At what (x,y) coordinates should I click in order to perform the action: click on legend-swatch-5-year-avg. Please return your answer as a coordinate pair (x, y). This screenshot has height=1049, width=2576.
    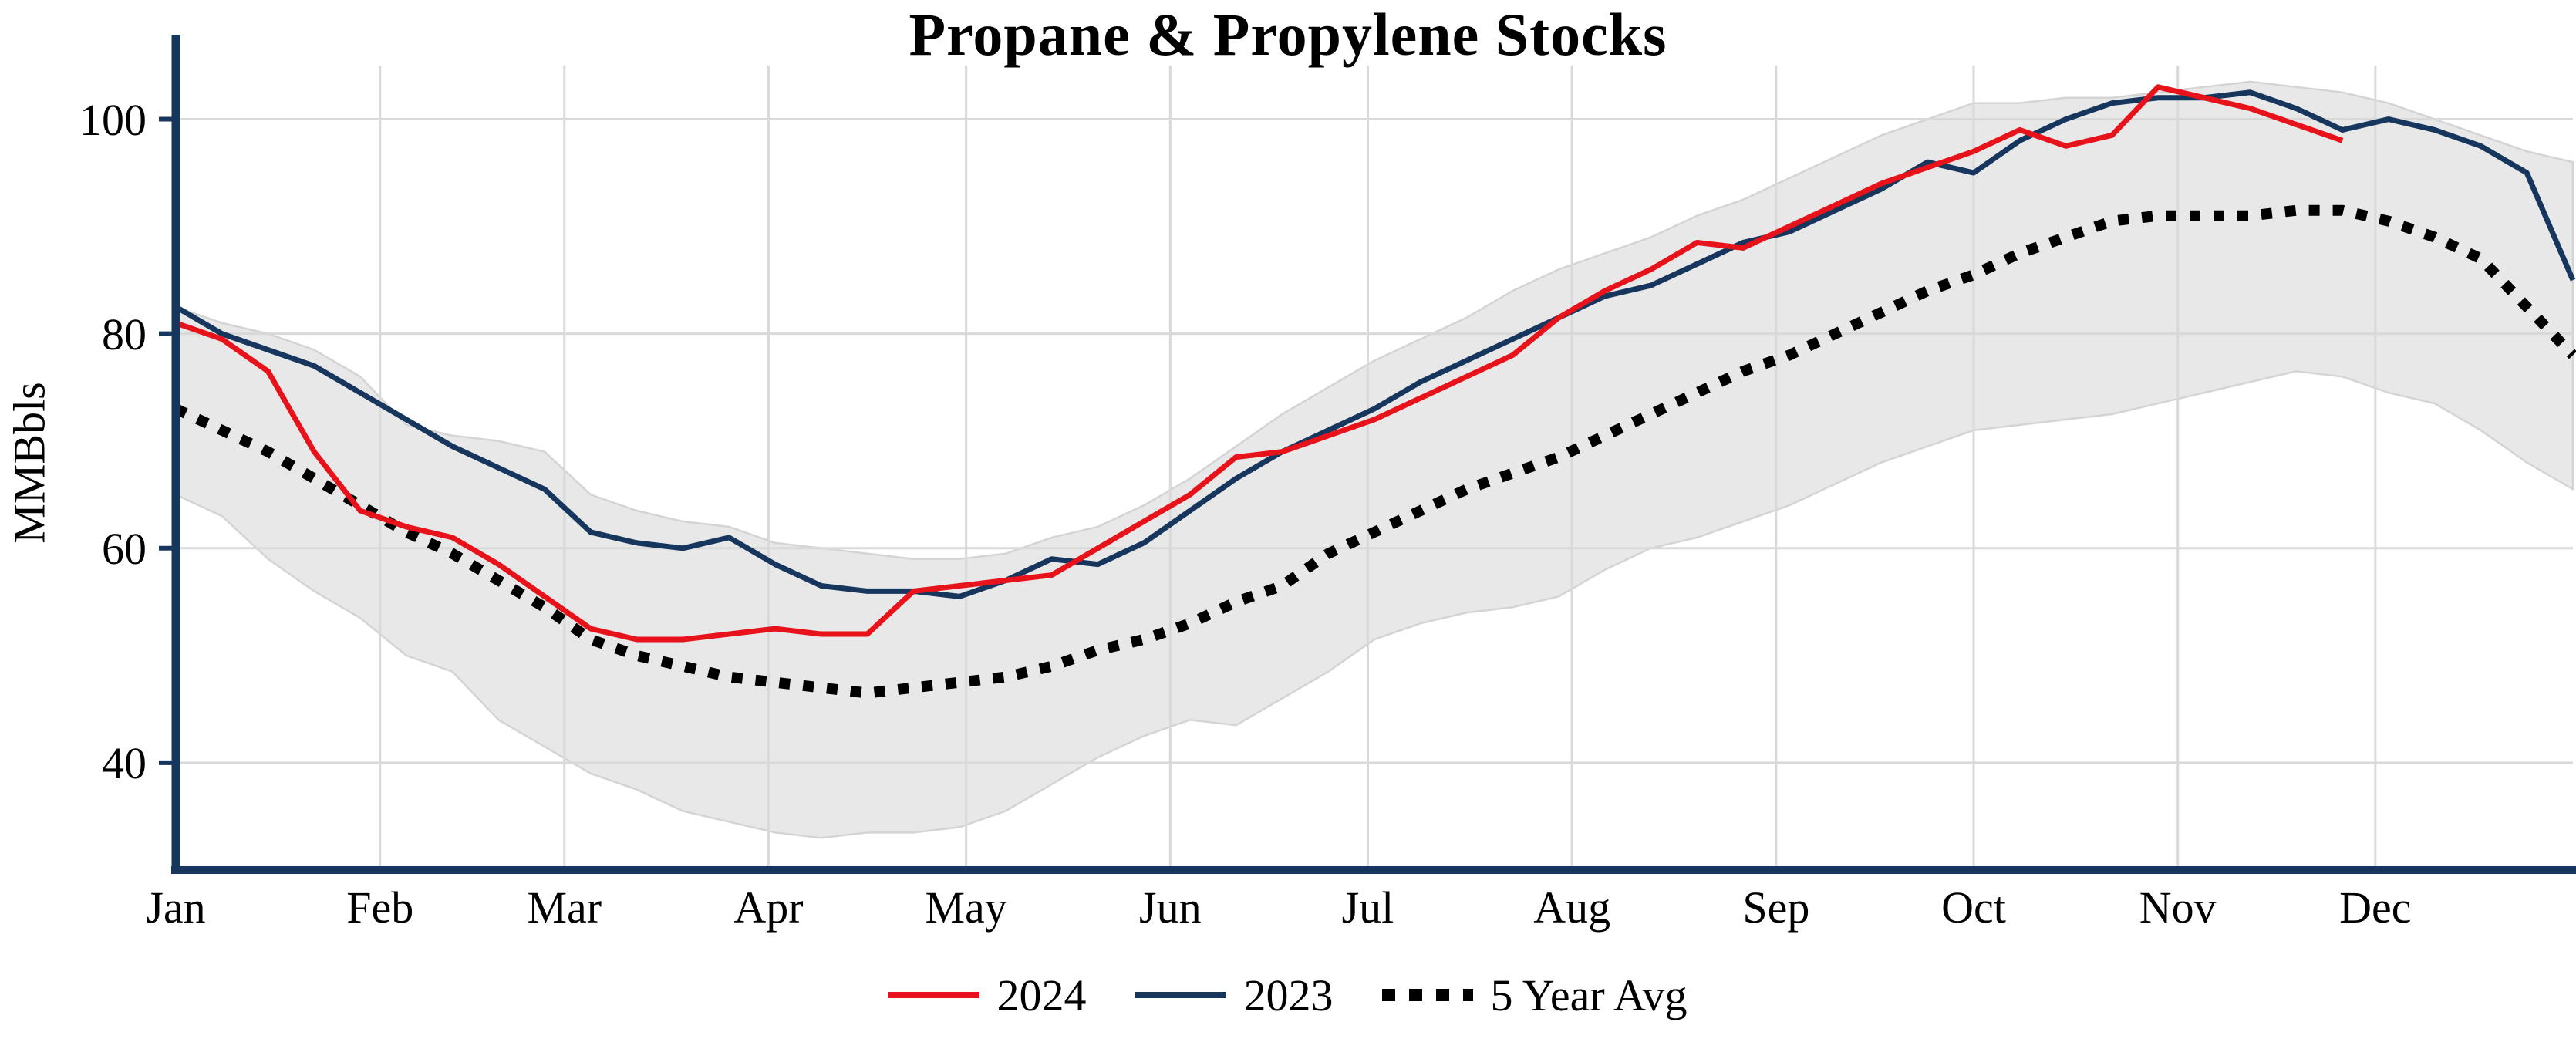
    Looking at the image, I should click on (1428, 995).